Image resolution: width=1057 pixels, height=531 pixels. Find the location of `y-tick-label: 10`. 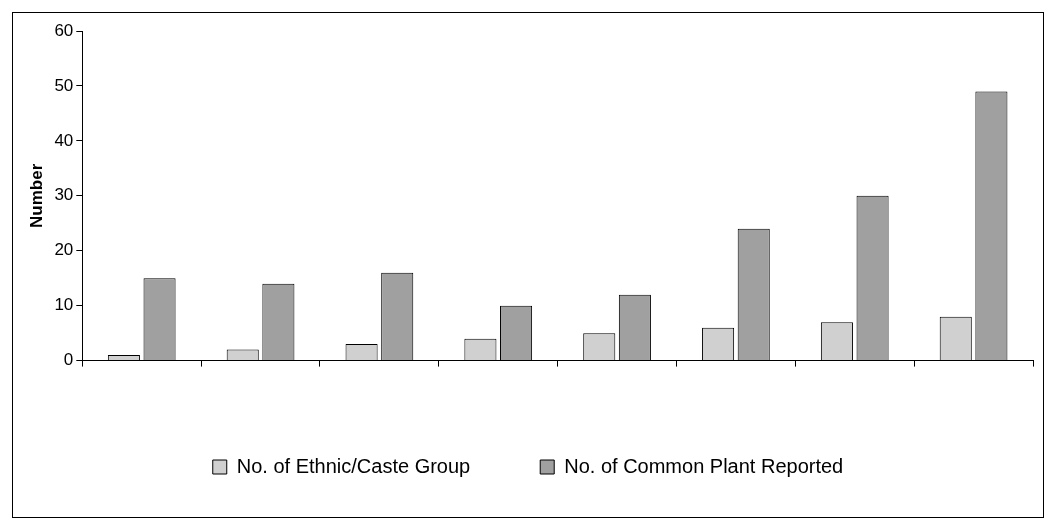

y-tick-label: 10 is located at coordinates (64, 305).